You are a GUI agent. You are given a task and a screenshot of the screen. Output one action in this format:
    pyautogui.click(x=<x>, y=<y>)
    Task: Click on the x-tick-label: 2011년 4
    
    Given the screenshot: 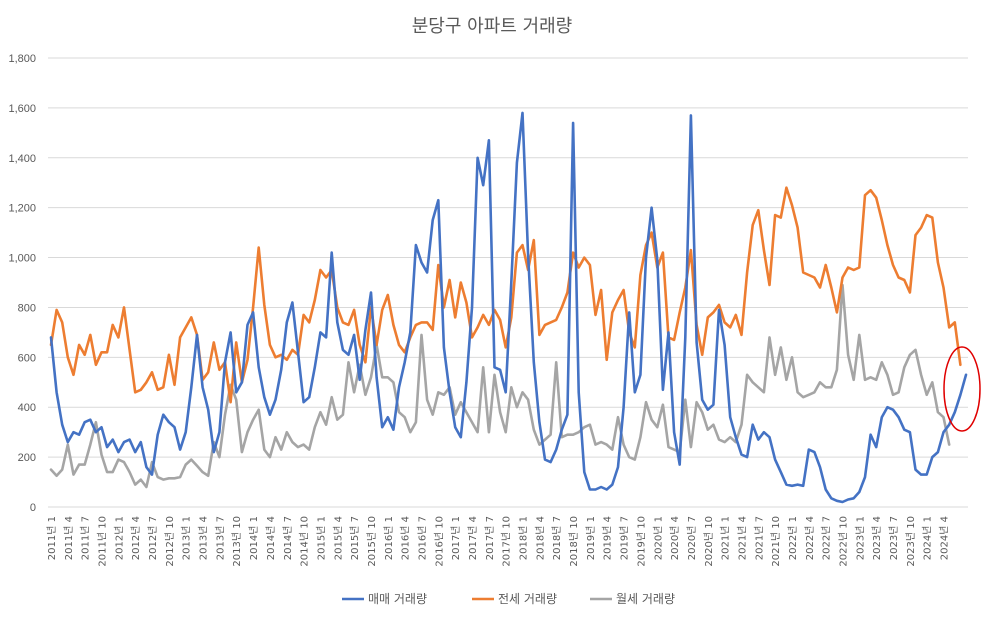 What is the action you would take?
    pyautogui.click(x=69, y=538)
    